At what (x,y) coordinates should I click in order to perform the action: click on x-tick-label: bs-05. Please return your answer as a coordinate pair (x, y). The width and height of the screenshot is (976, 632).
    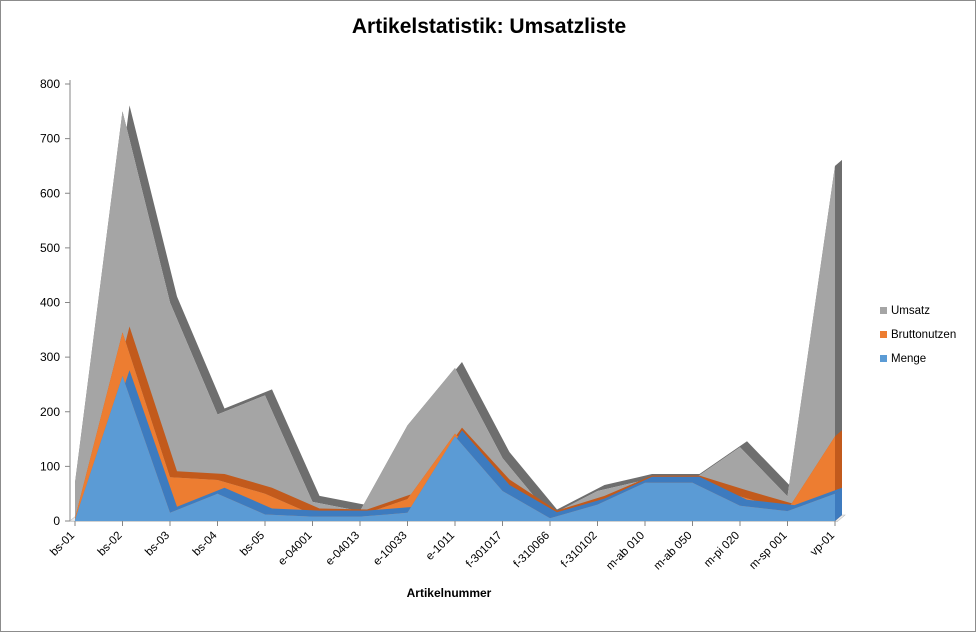
    Looking at the image, I should click on (252, 544).